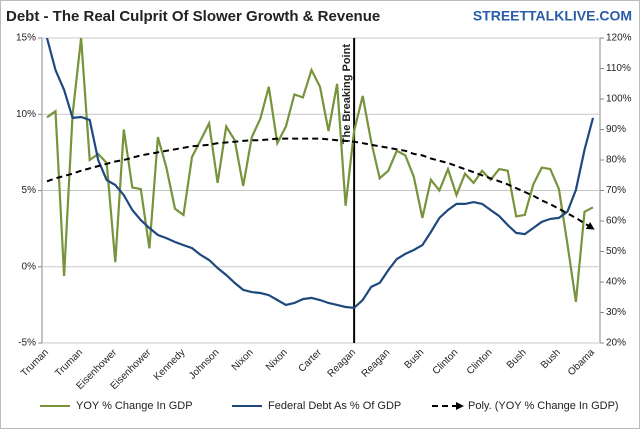 This screenshot has height=429, width=640. What do you see at coordinates (543, 406) in the screenshot?
I see `legend-label: Poly. (YOY % Change In GDP)` at bounding box center [543, 406].